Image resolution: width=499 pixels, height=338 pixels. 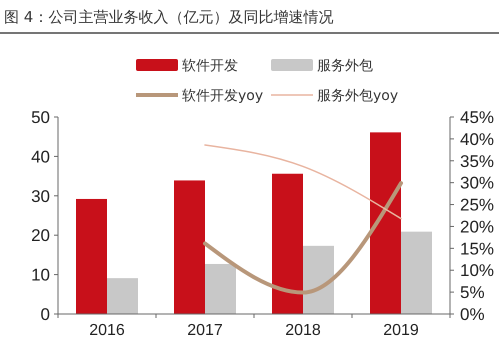 What do you see at coordinates (40, 156) in the screenshot?
I see `y-tick-label: 40` at bounding box center [40, 156].